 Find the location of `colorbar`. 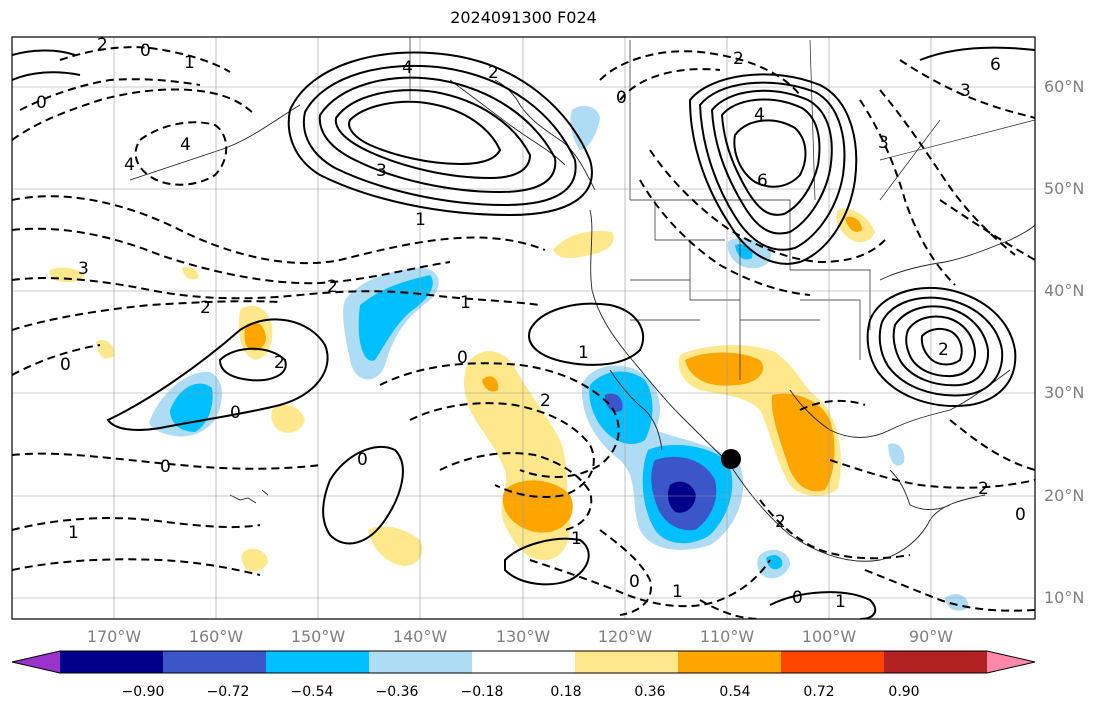

colorbar is located at coordinates (523, 662).